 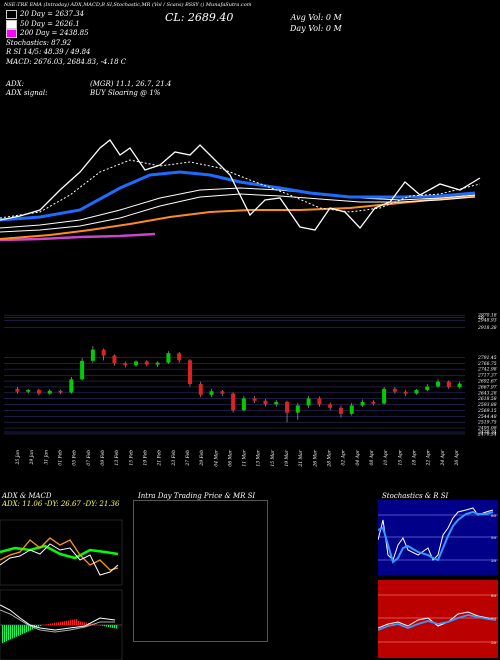 What do you see at coordinates (32, 458) in the screenshot?
I see `date-tick-label: 29 Jan` at bounding box center [32, 458].